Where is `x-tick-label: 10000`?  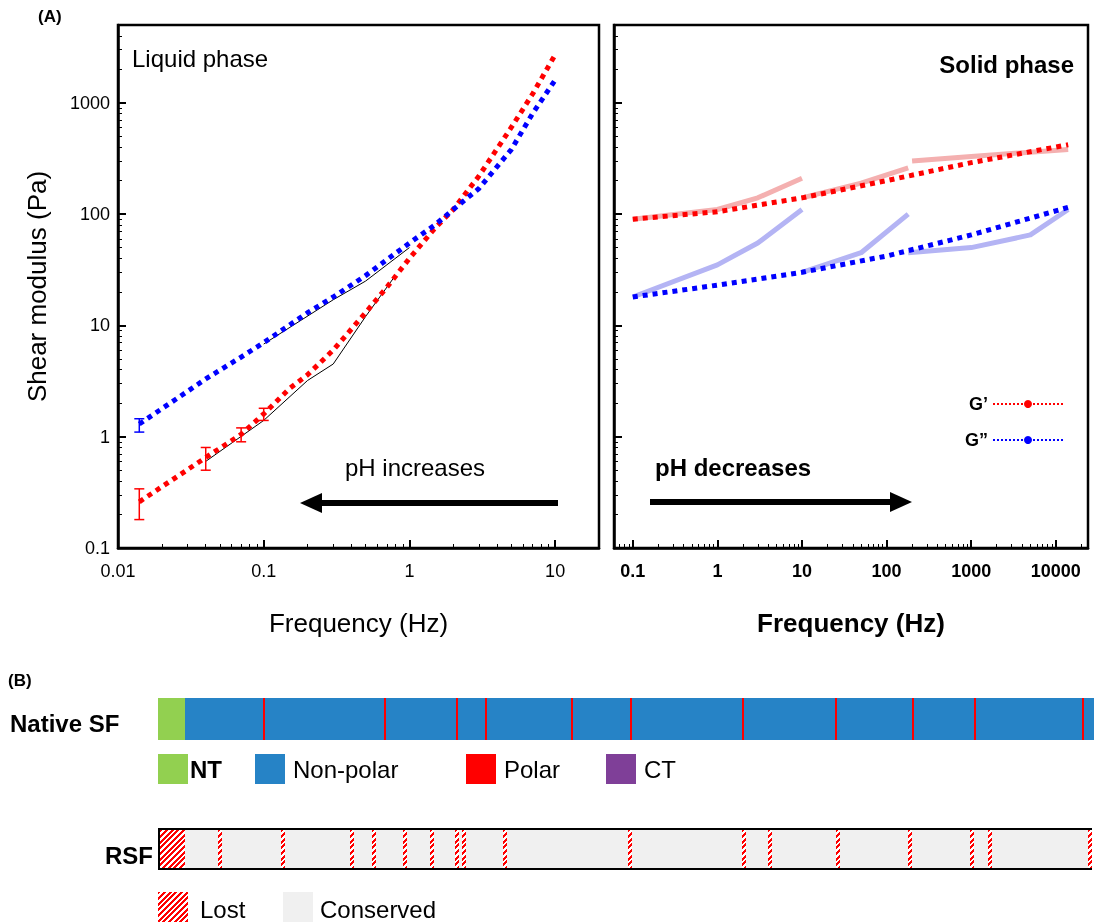 x-tick-label: 10000 is located at coordinates (1055, 571).